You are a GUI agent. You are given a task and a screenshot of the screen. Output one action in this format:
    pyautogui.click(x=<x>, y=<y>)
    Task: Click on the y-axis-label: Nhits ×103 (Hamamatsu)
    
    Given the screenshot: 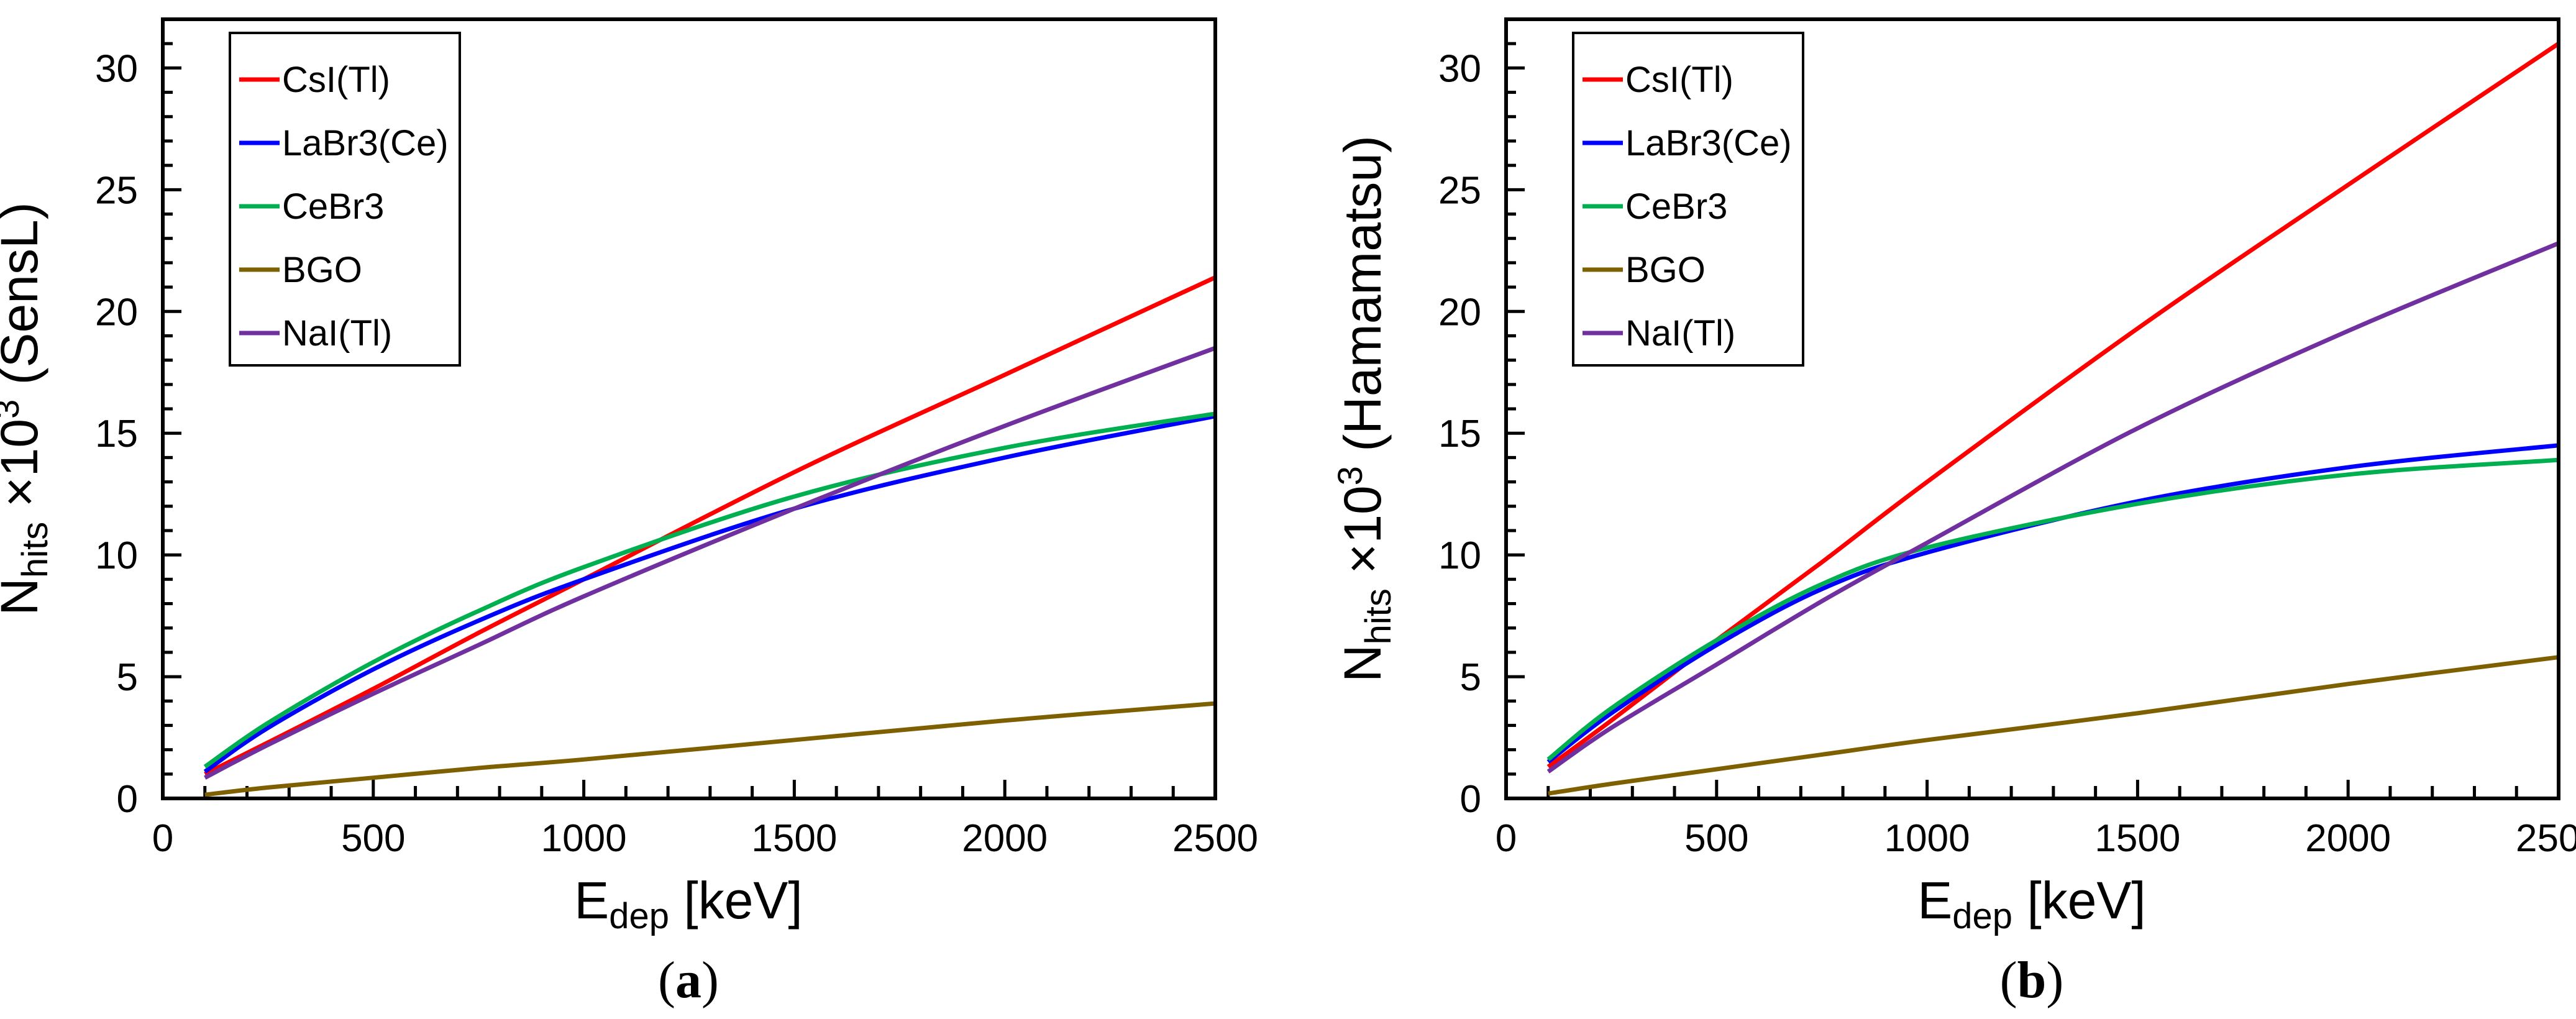 What is the action you would take?
    pyautogui.click(x=1364, y=409)
    